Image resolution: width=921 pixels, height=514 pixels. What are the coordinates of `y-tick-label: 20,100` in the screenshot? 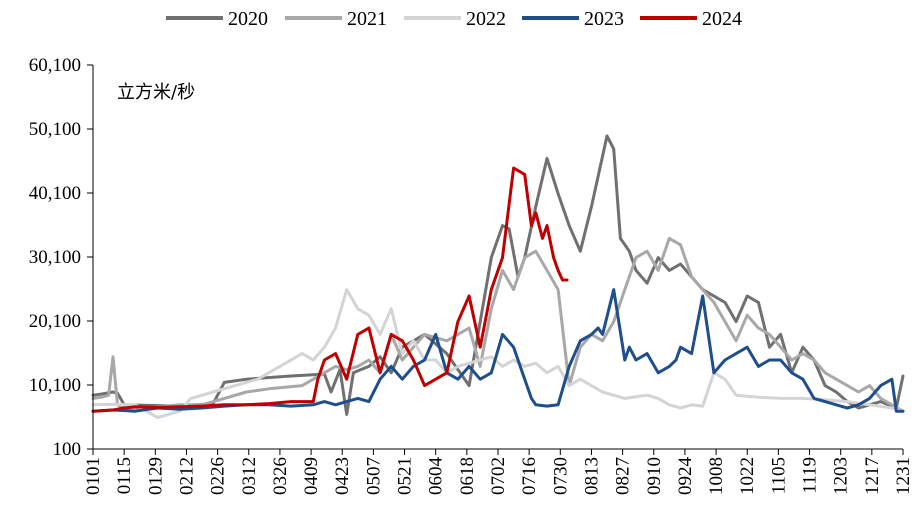 It's located at (55, 321).